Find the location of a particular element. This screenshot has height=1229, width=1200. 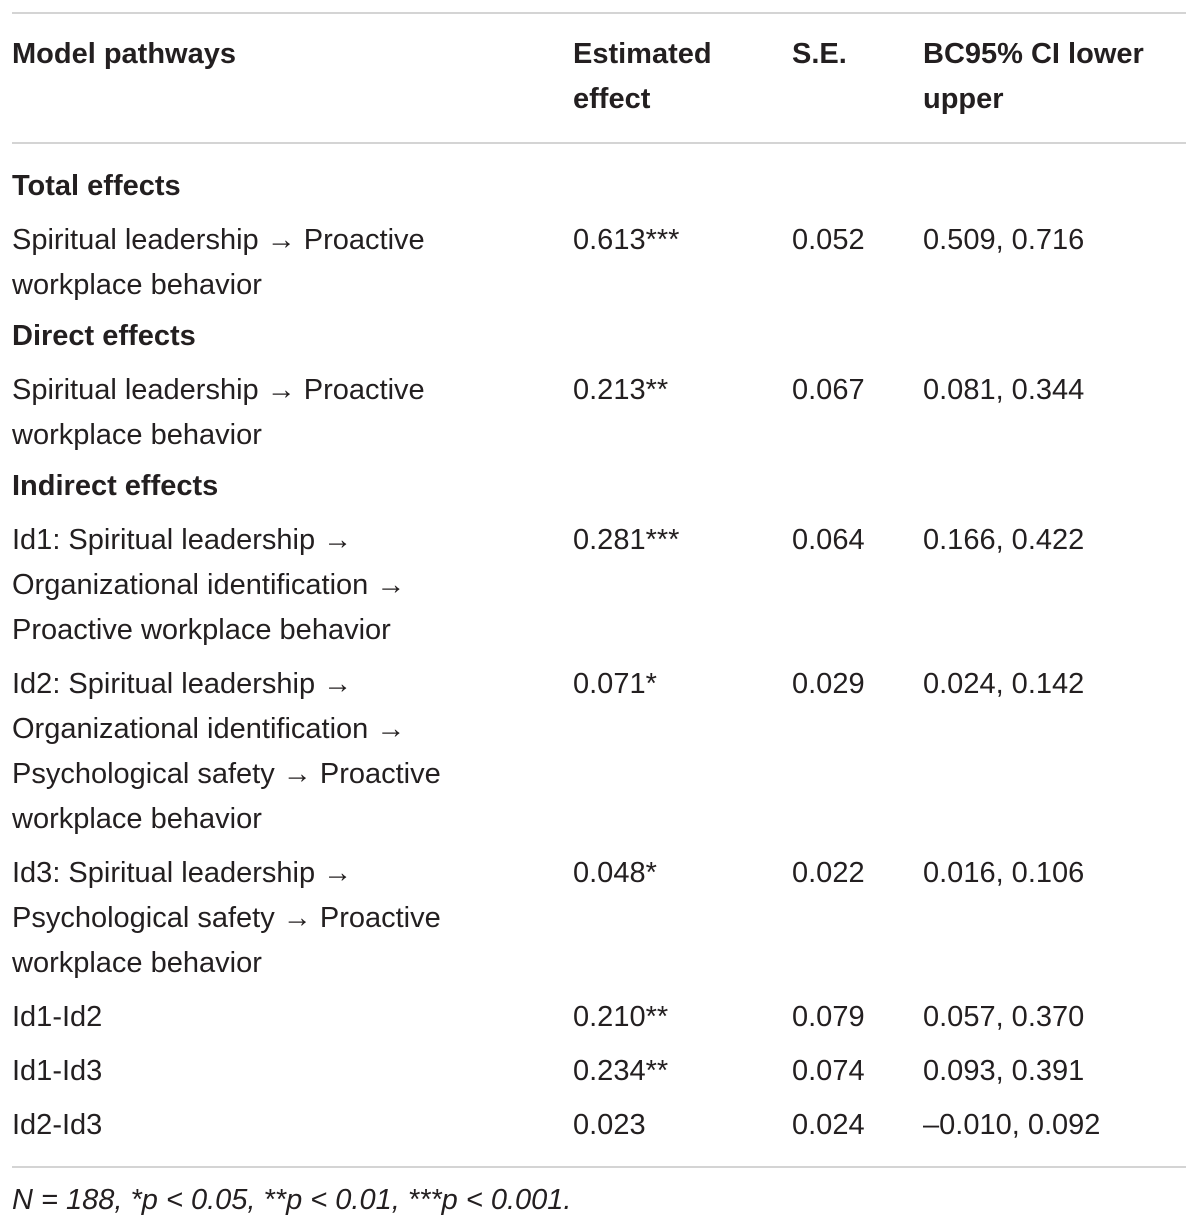

bottom-rule is located at coordinates (599, 1167).